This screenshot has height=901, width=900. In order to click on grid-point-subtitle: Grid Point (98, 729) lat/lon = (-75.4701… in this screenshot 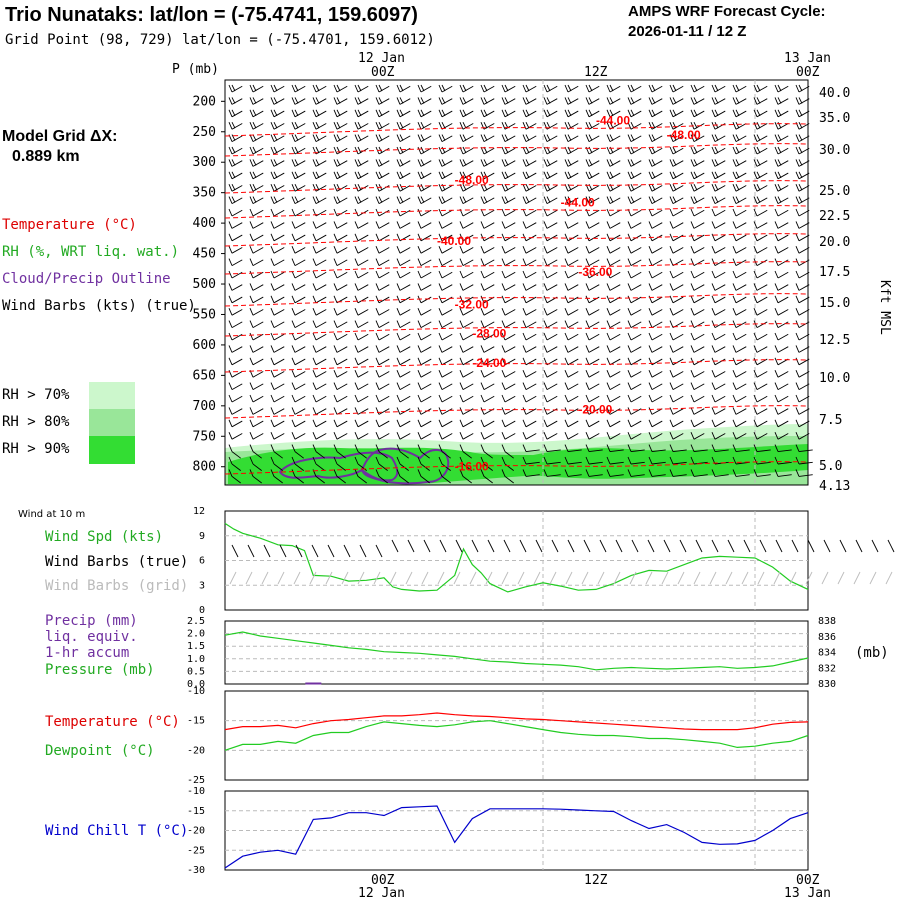, I will do `click(220, 40)`.